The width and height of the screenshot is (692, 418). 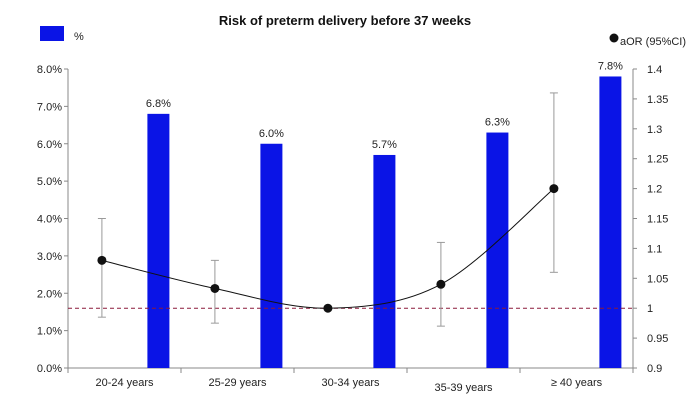 What do you see at coordinates (653, 42) in the screenshot?
I see `legend-line-label: aOR (95%CI)` at bounding box center [653, 42].